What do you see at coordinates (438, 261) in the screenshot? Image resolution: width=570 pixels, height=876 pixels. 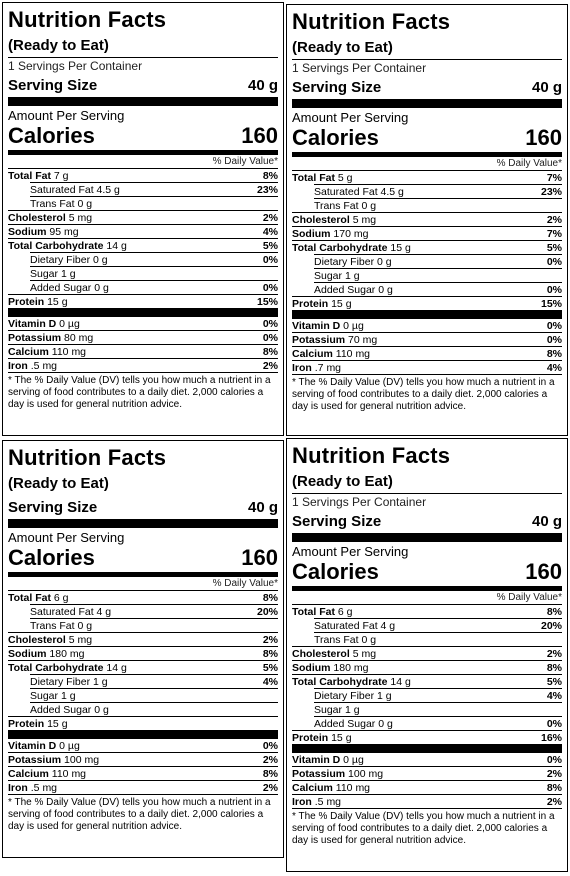 I see `nutrient-row: Dietary Fiber 0 g 0%` at bounding box center [438, 261].